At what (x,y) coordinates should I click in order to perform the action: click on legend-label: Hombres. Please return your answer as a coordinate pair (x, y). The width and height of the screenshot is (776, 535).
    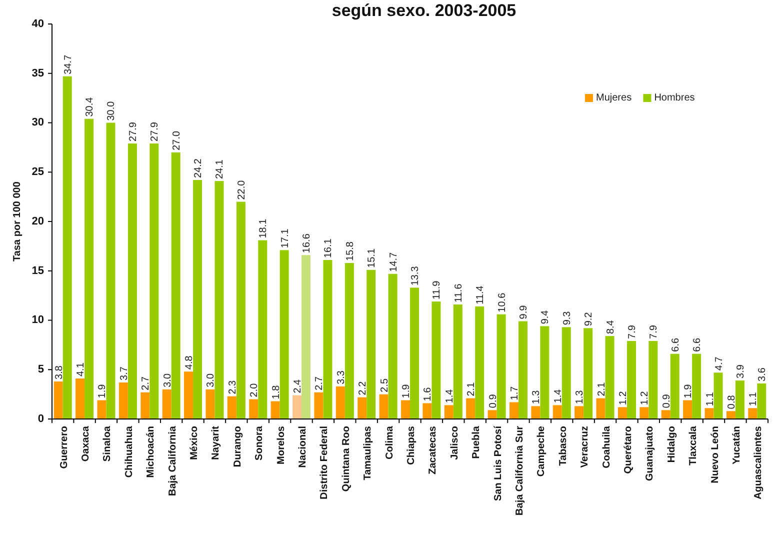
    Looking at the image, I should click on (674, 98).